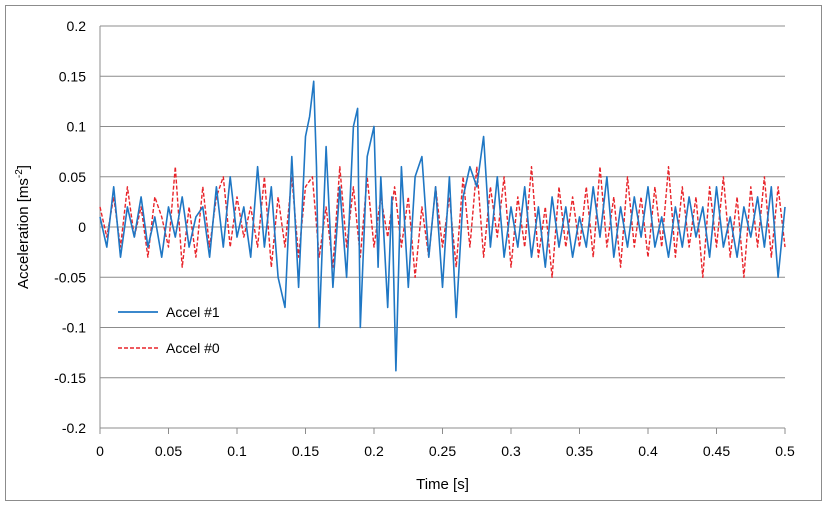 The width and height of the screenshot is (829, 509). I want to click on y-tick-label: -0.15, so click(70, 378).